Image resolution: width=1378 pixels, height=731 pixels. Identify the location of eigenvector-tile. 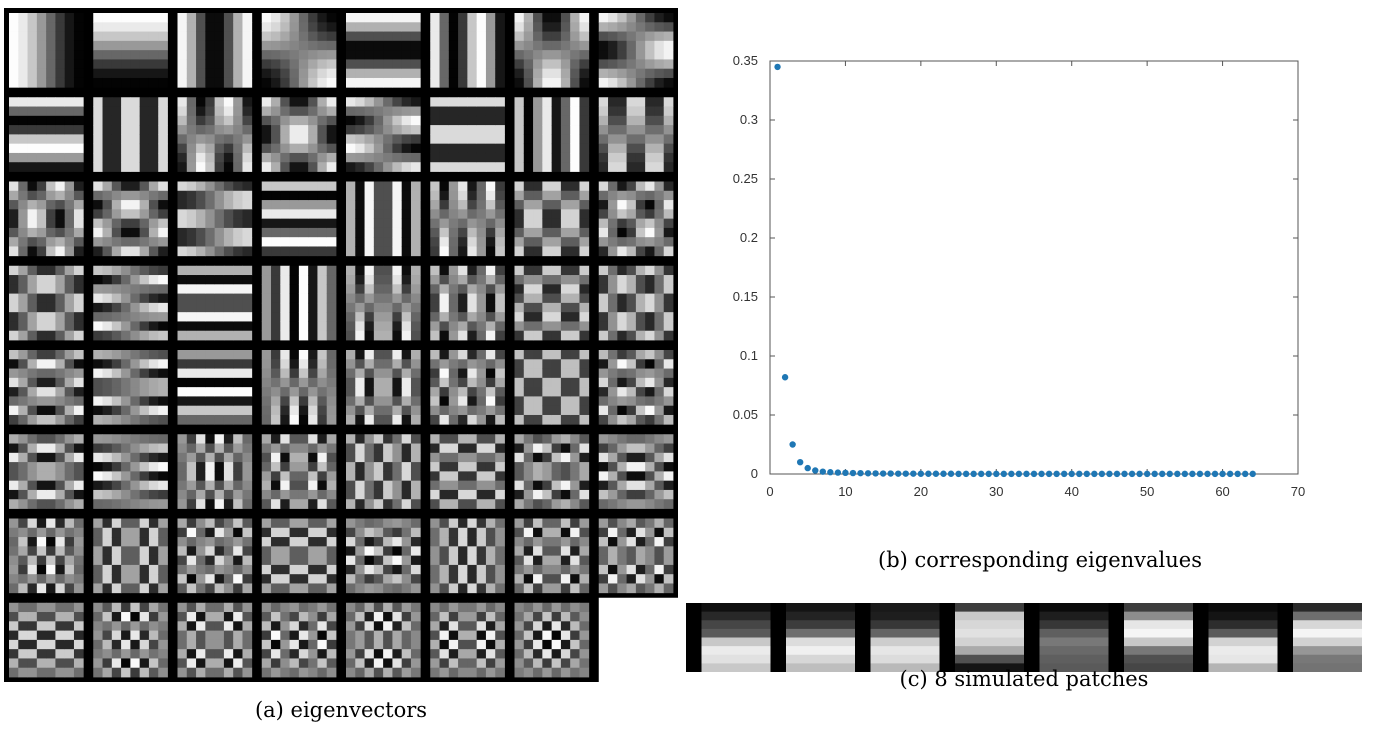
(46, 134).